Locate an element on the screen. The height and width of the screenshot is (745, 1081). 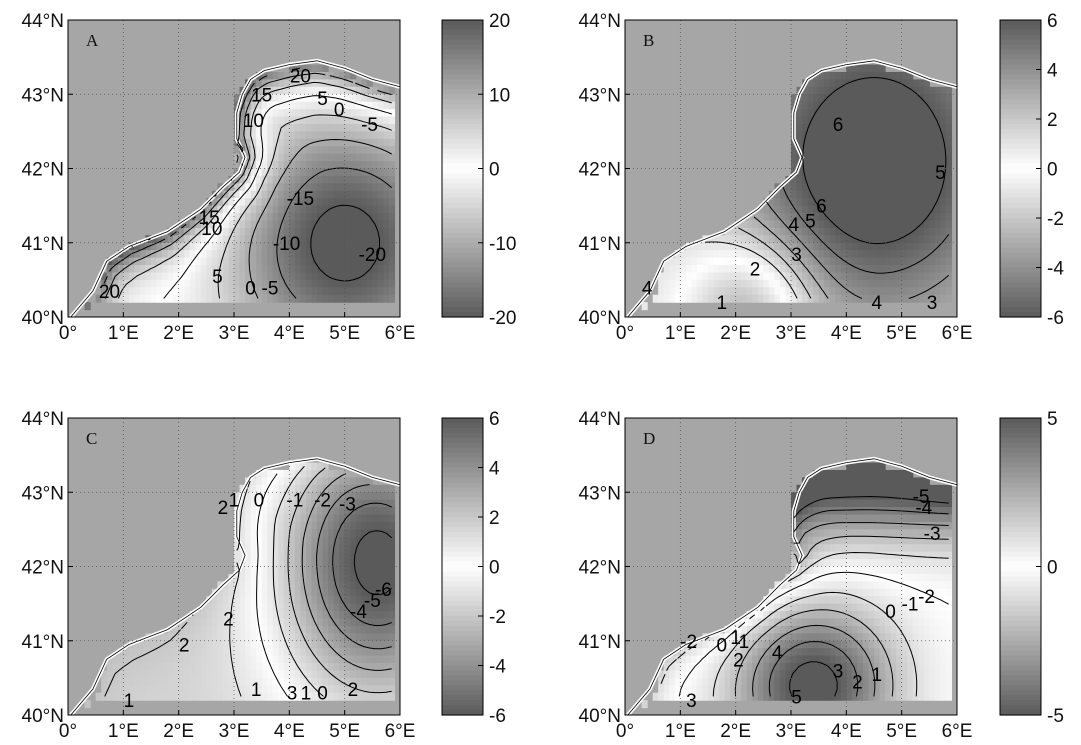
colorbar-band is located at coordinates (462, 305).